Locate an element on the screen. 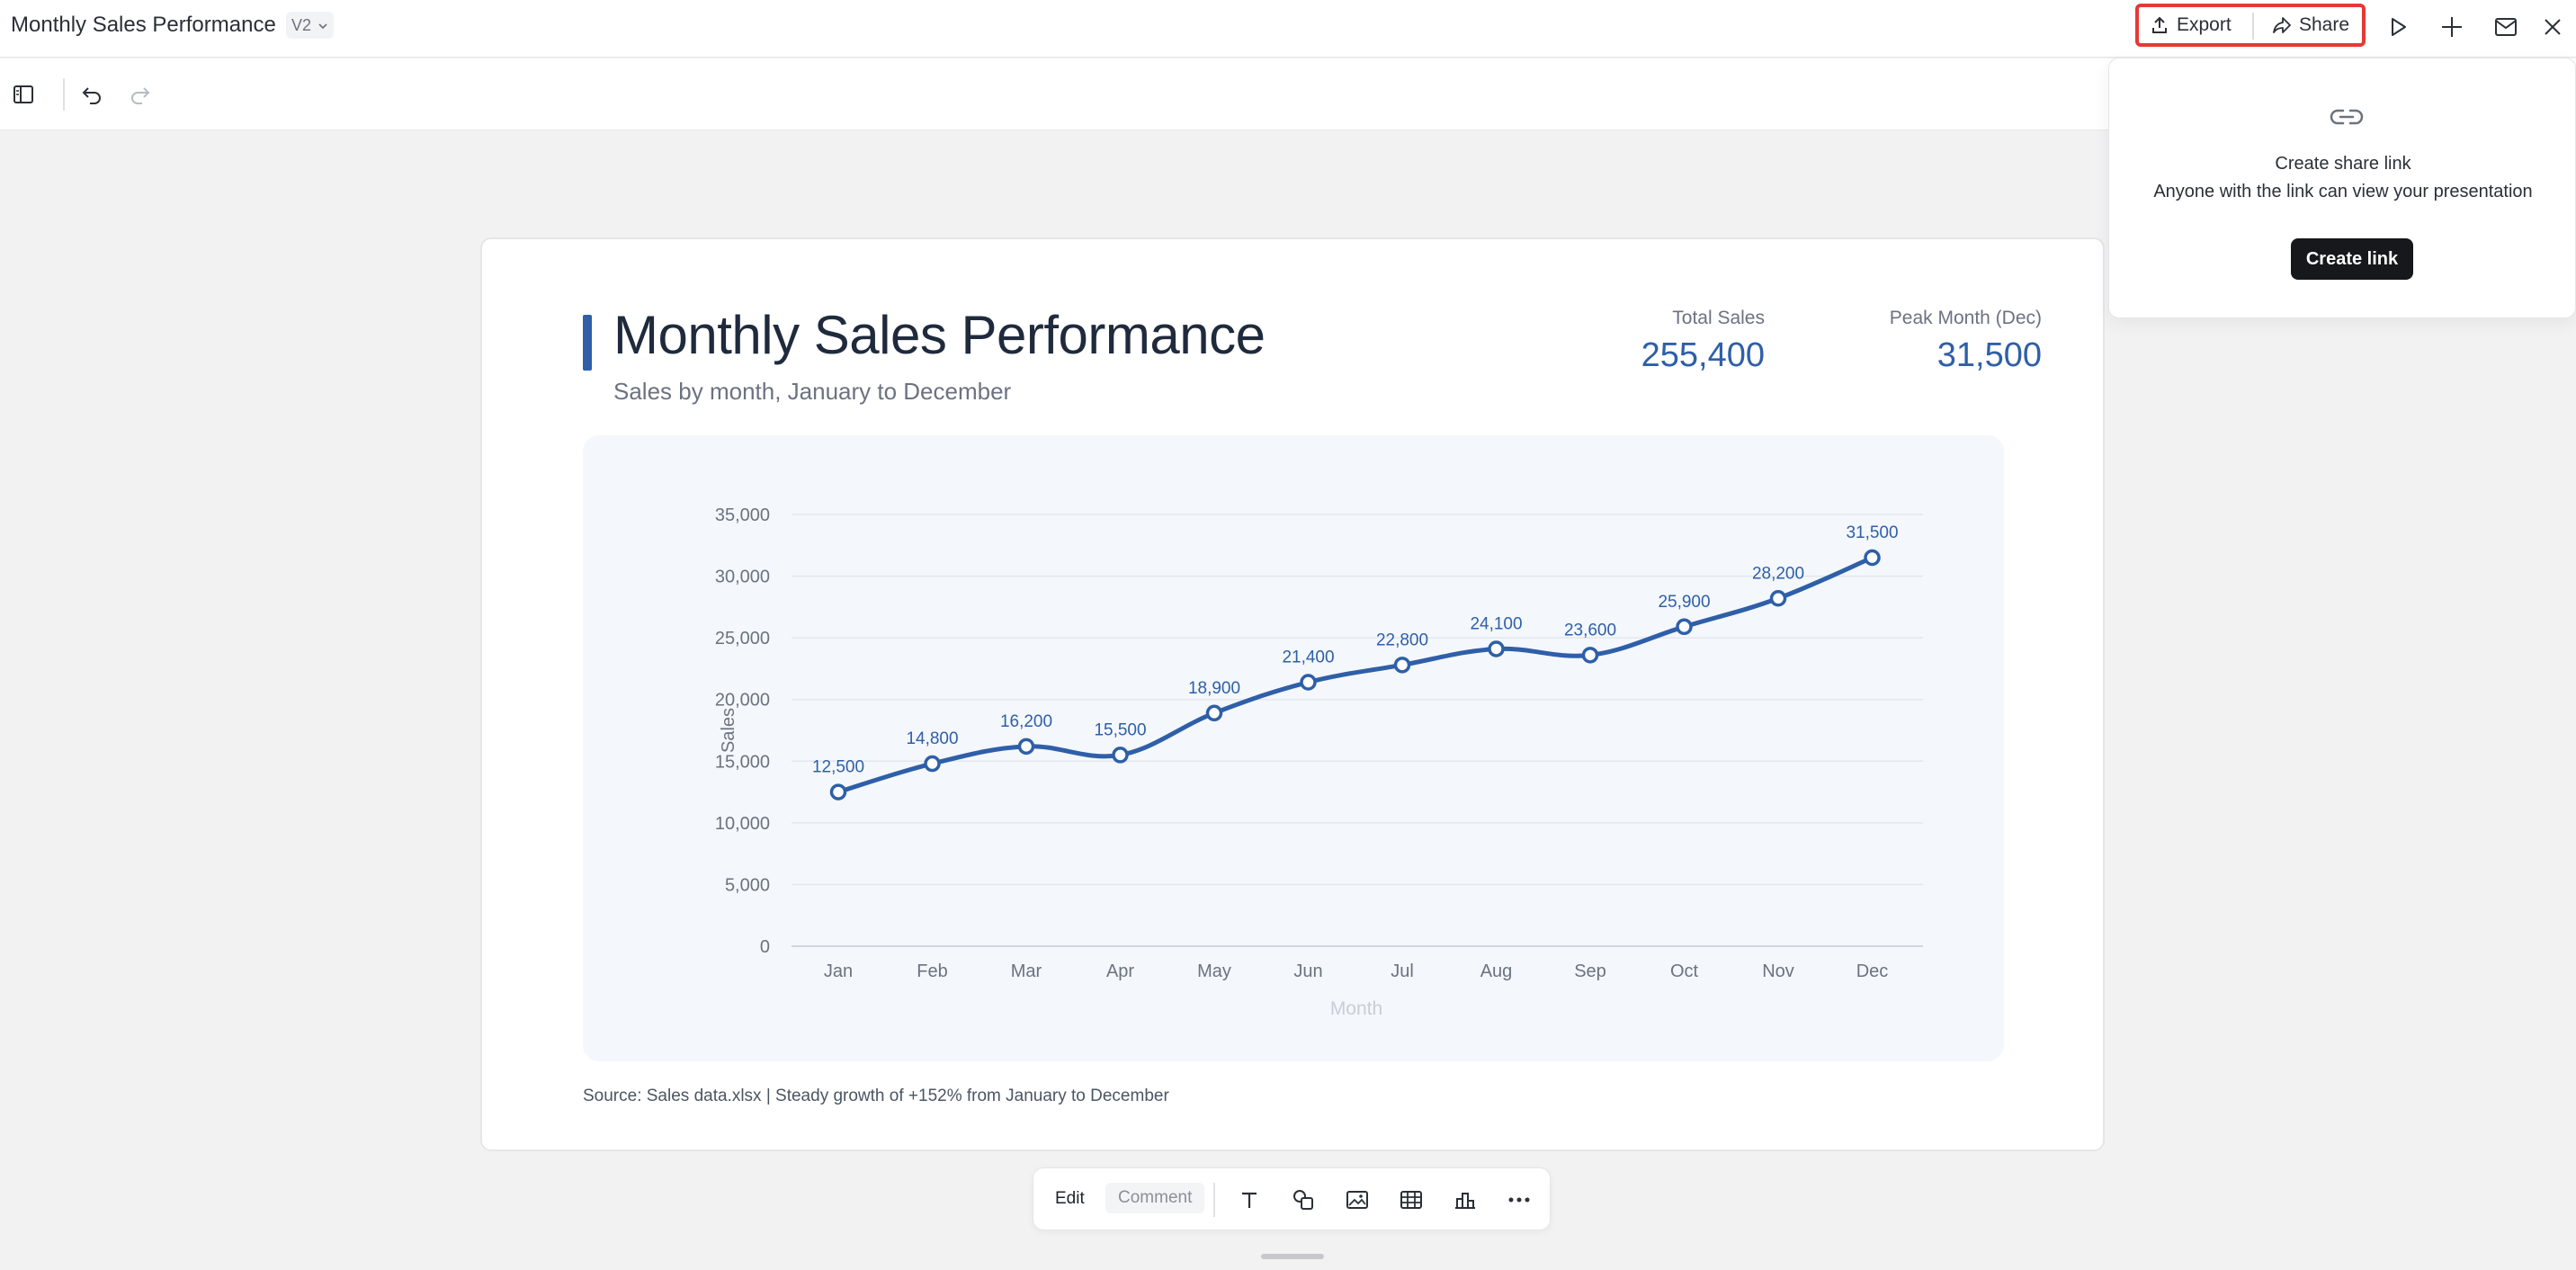 This screenshot has height=1270, width=2576. kpi-total-sales: Total Sales 255,400 is located at coordinates (1661, 341).